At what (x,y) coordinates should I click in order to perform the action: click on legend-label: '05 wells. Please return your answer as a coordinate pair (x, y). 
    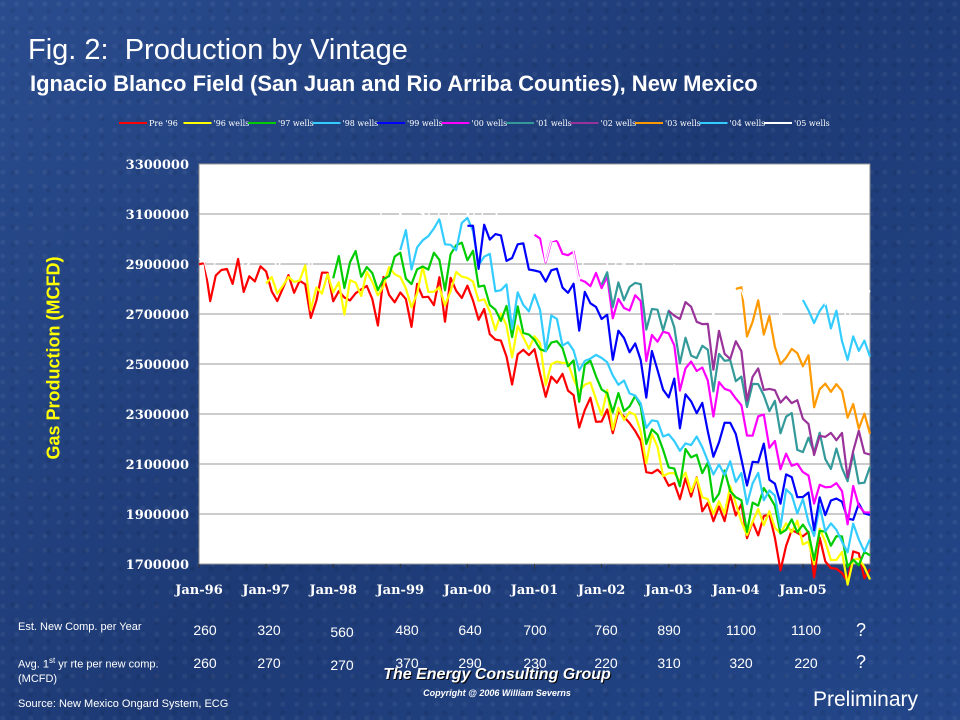
    Looking at the image, I should click on (812, 123).